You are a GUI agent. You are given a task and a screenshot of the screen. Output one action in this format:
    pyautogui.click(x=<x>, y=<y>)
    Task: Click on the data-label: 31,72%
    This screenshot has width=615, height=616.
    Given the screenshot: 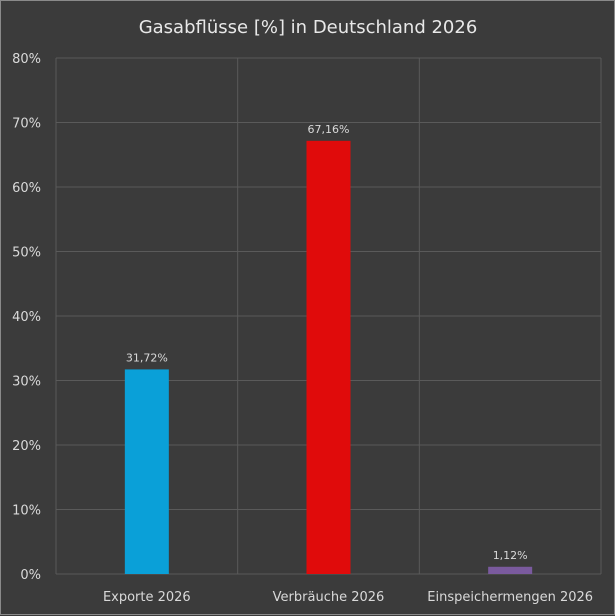 What is the action you would take?
    pyautogui.click(x=147, y=357)
    